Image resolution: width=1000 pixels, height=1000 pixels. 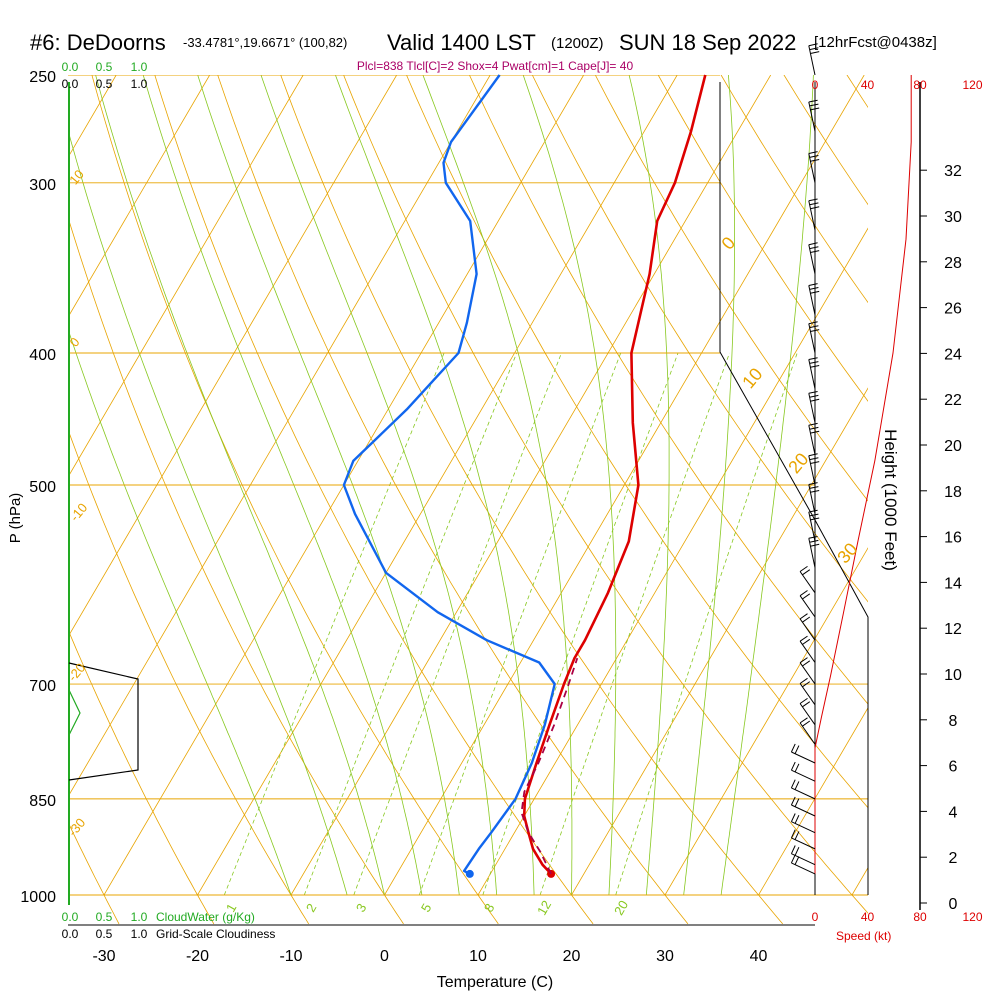 What do you see at coordinates (42, 77) in the screenshot?
I see `pressure-tick-250: 250` at bounding box center [42, 77].